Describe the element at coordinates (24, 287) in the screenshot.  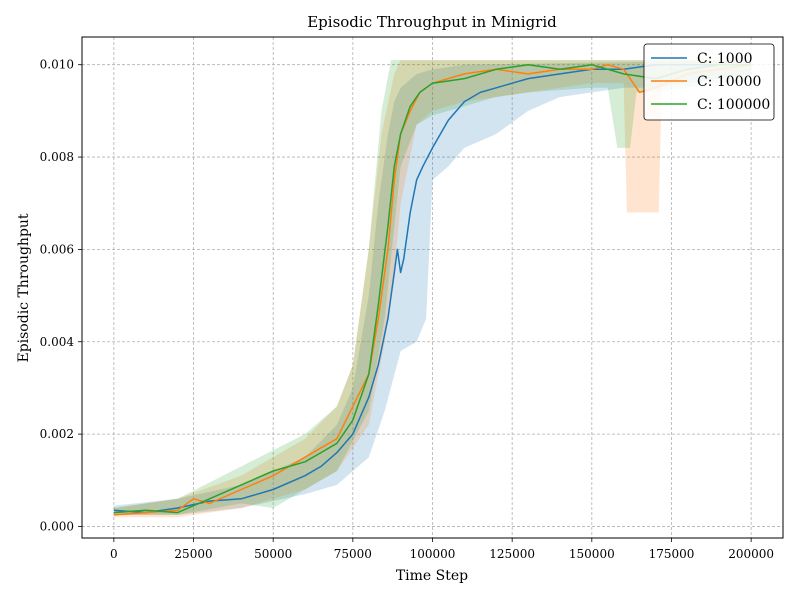
I see `y-axis-label: Episodic Throughput` at that location.